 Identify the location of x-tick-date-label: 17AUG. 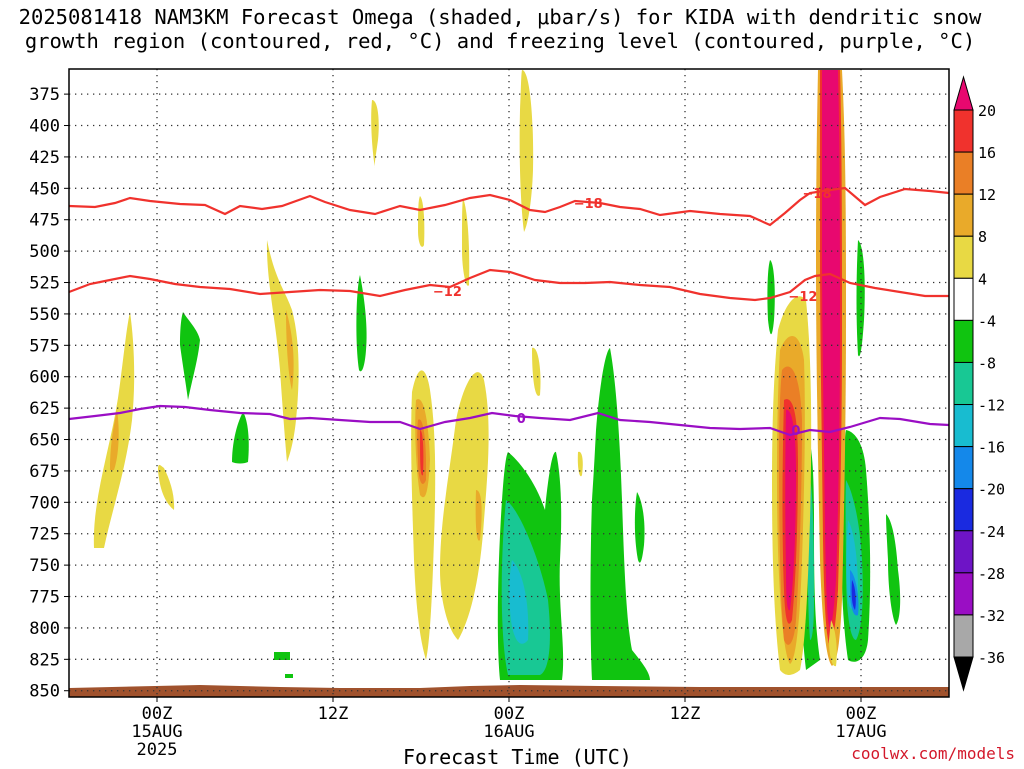
(860, 732).